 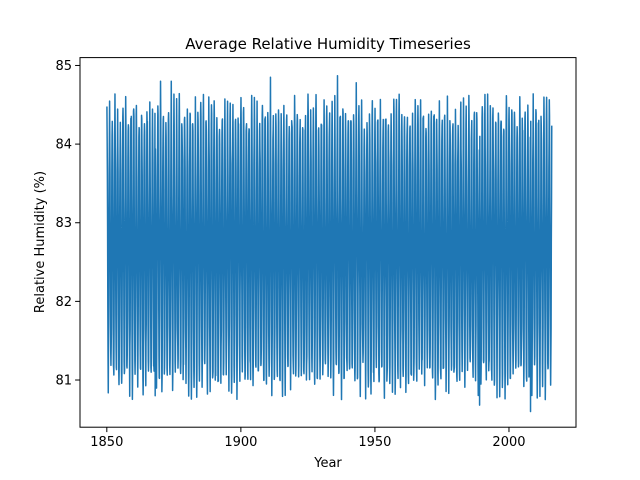 What do you see at coordinates (63, 302) in the screenshot?
I see `y-tick-label: 82` at bounding box center [63, 302].